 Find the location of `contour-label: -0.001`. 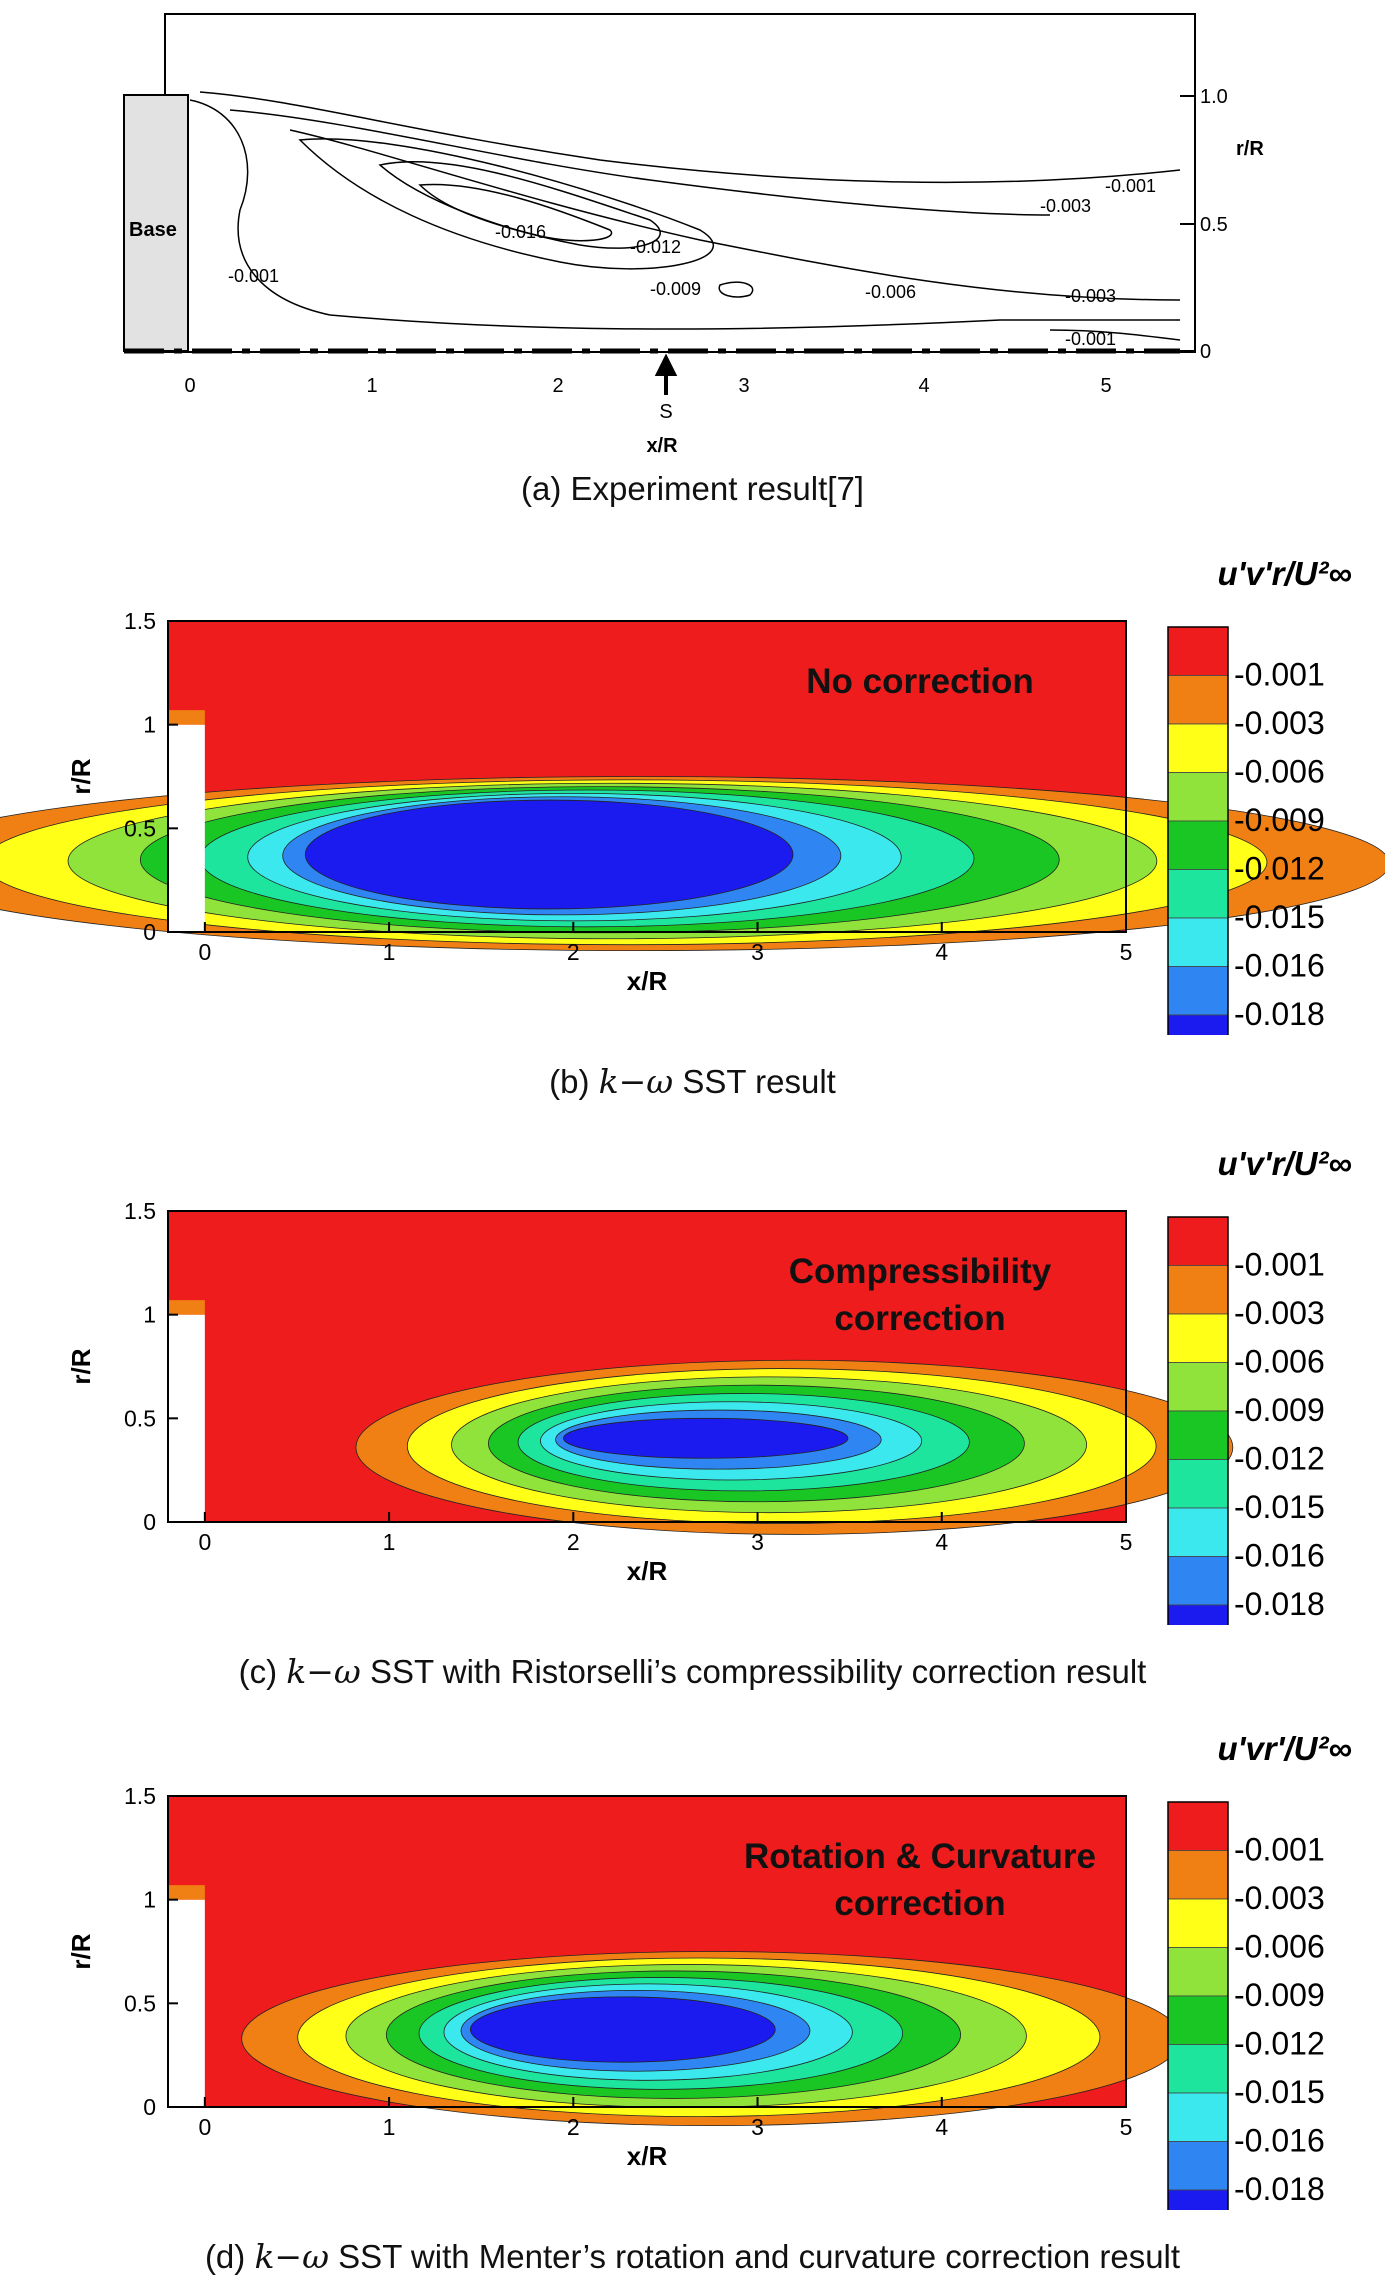

contour-label: -0.001 is located at coordinates (253, 276).